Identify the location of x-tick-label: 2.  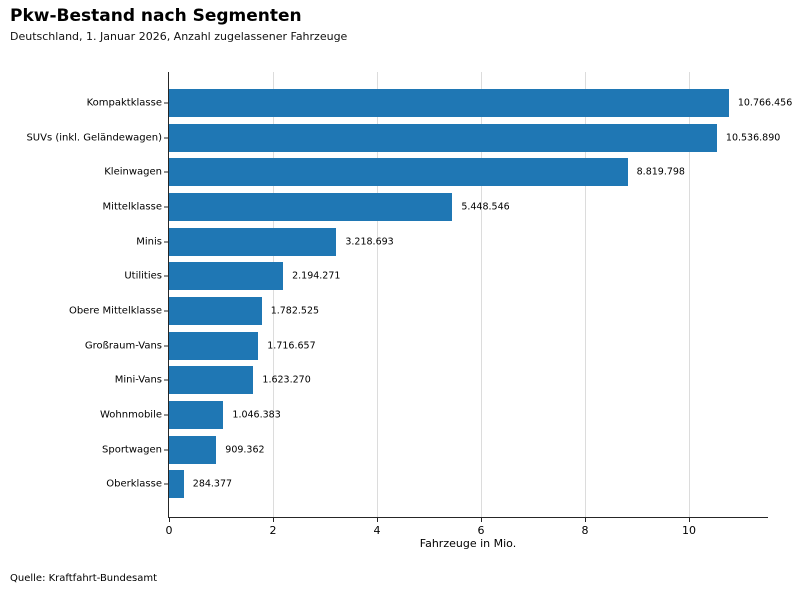
(273, 530).